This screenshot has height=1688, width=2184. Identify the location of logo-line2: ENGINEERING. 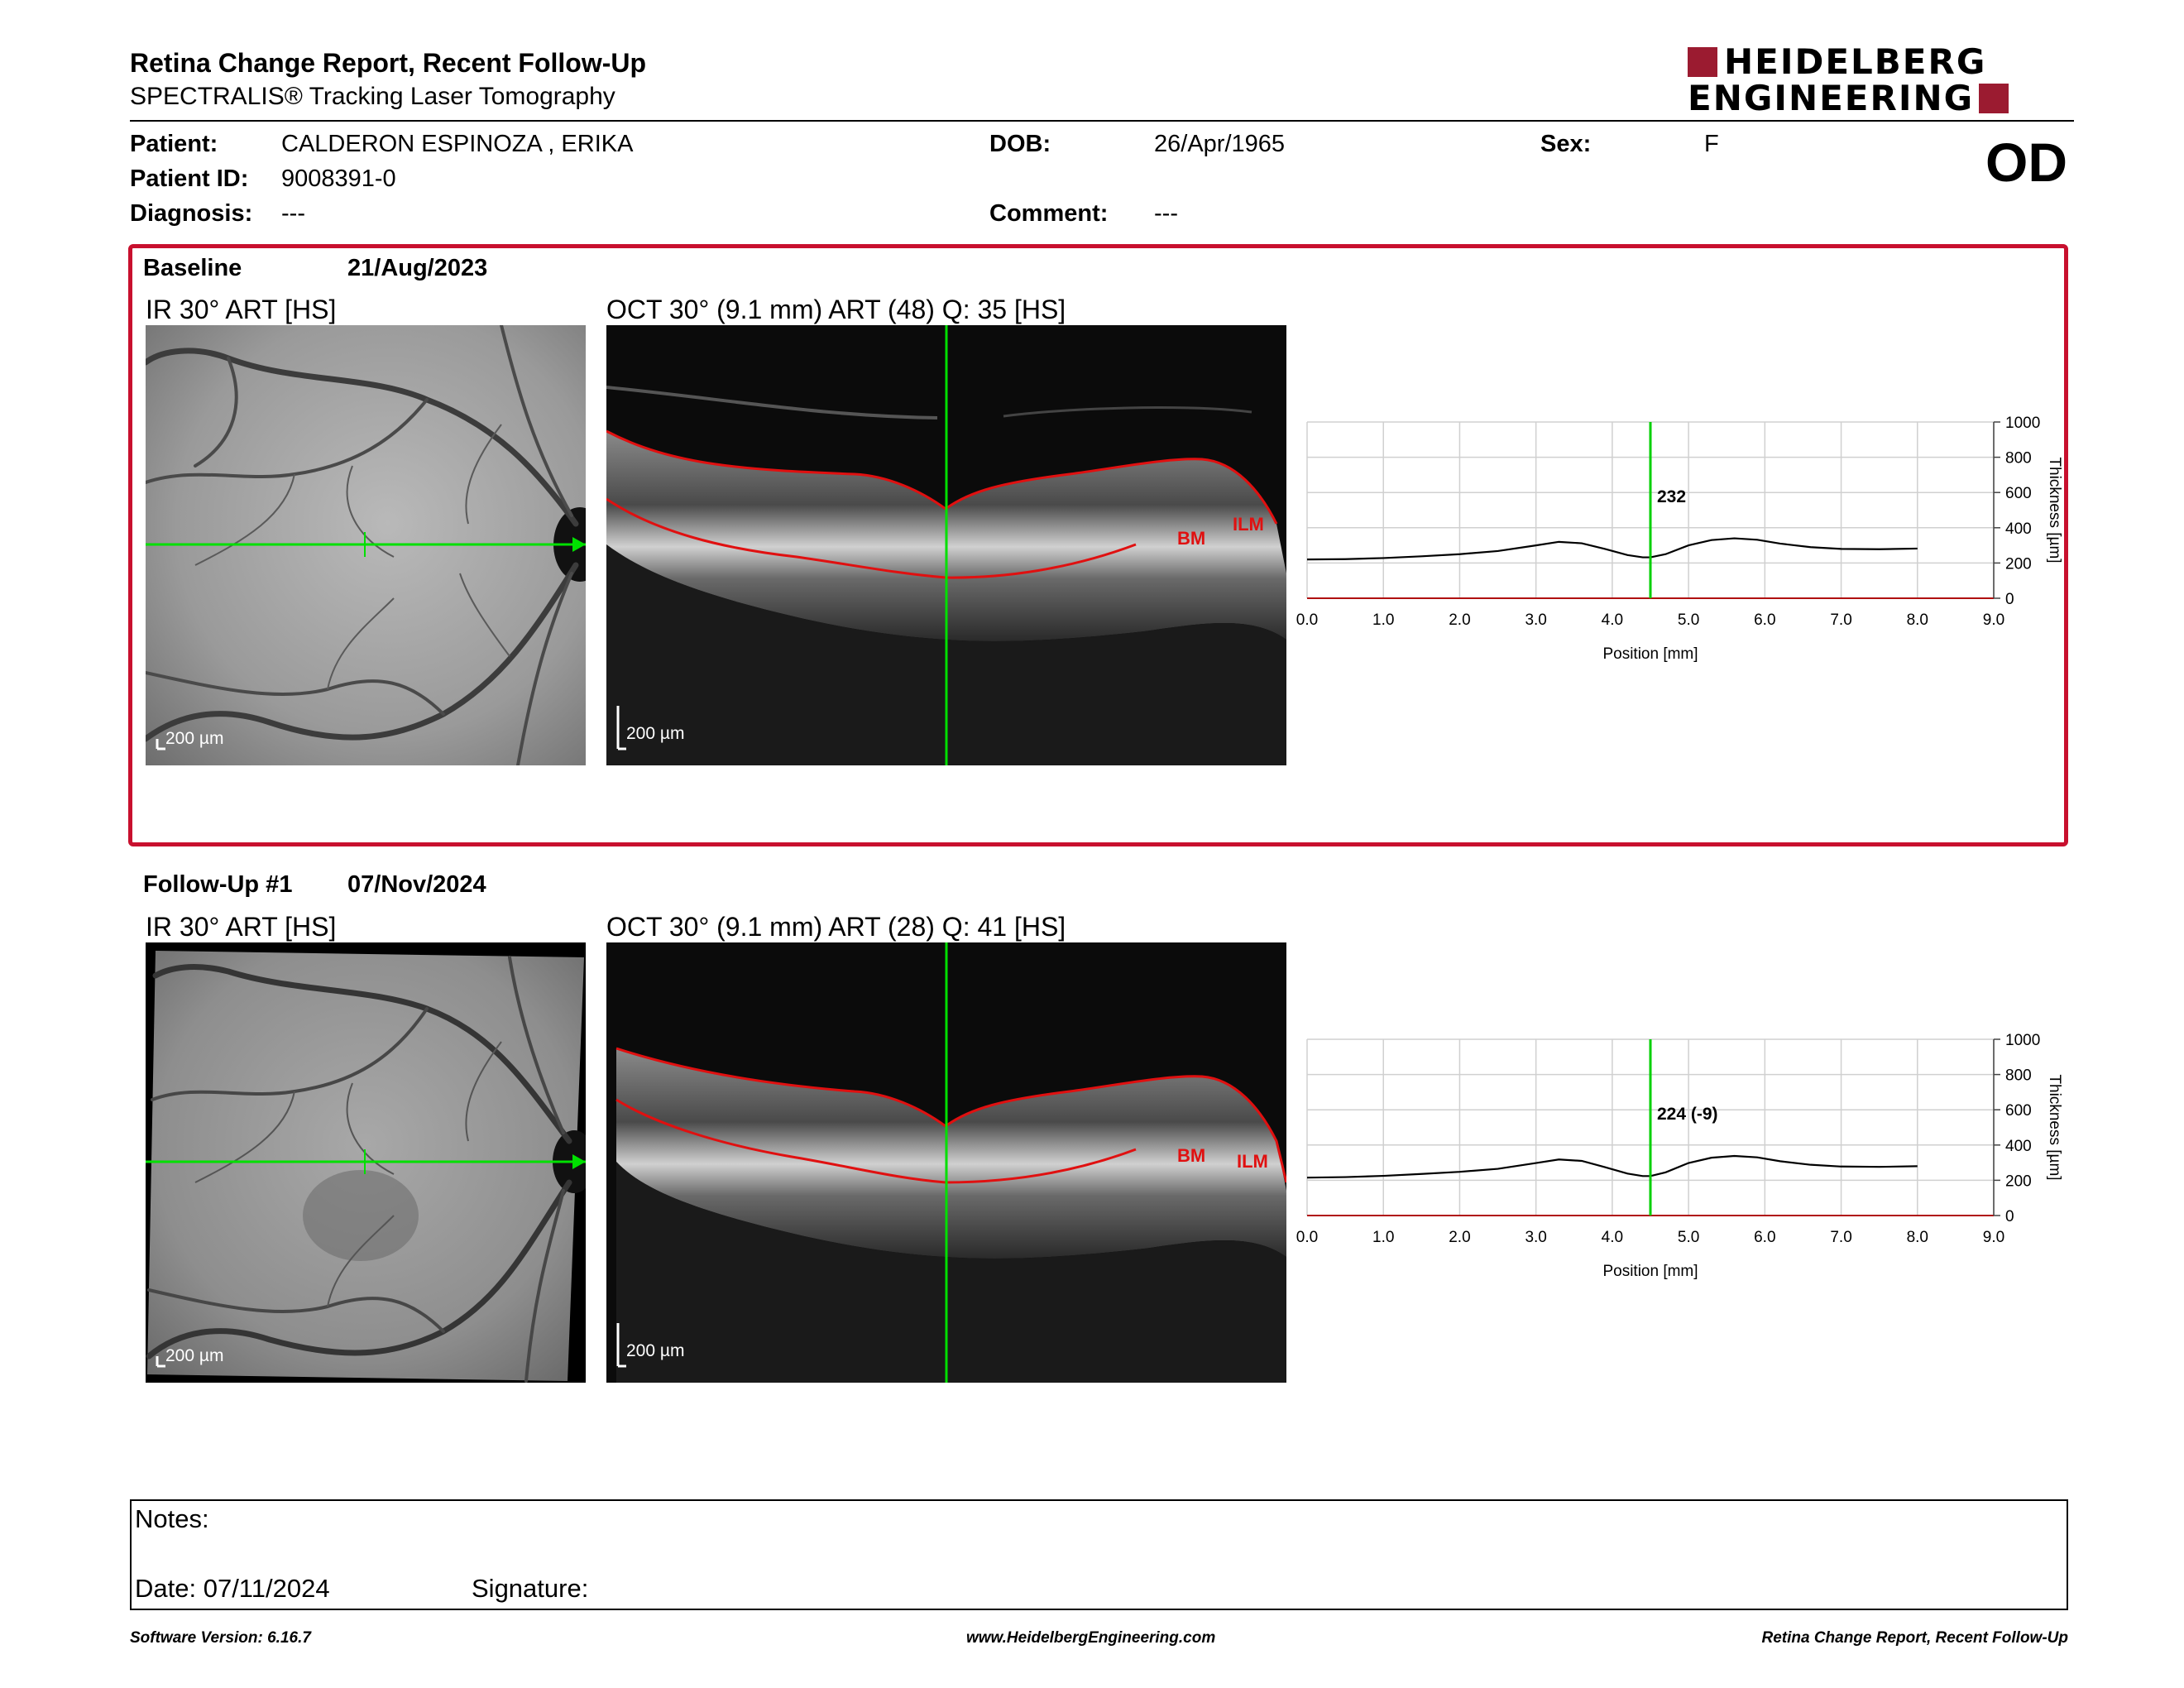
(1831, 98).